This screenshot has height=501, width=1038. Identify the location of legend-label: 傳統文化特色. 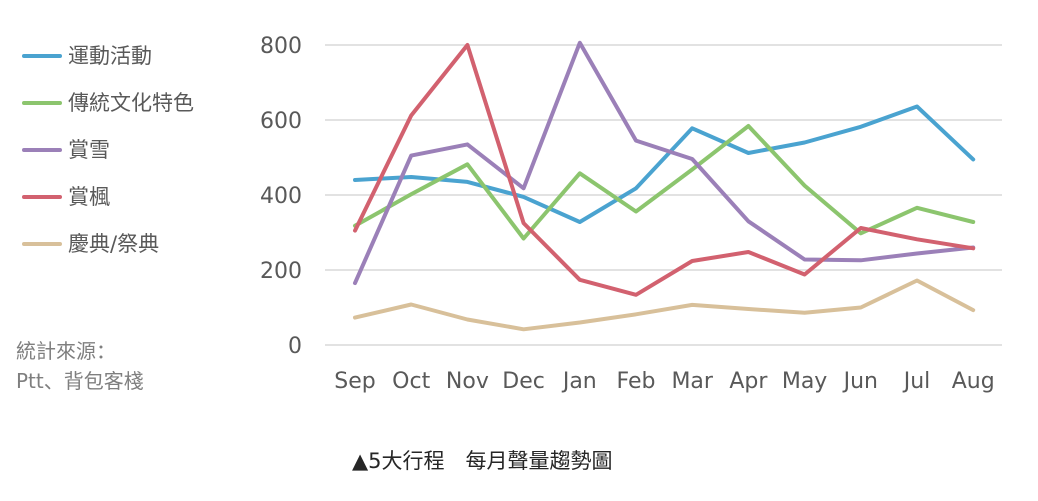
(131, 103).